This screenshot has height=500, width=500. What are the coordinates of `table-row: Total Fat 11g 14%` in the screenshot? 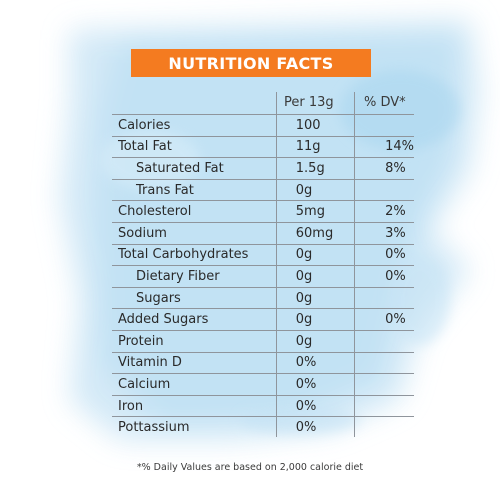 It's located at (263, 146).